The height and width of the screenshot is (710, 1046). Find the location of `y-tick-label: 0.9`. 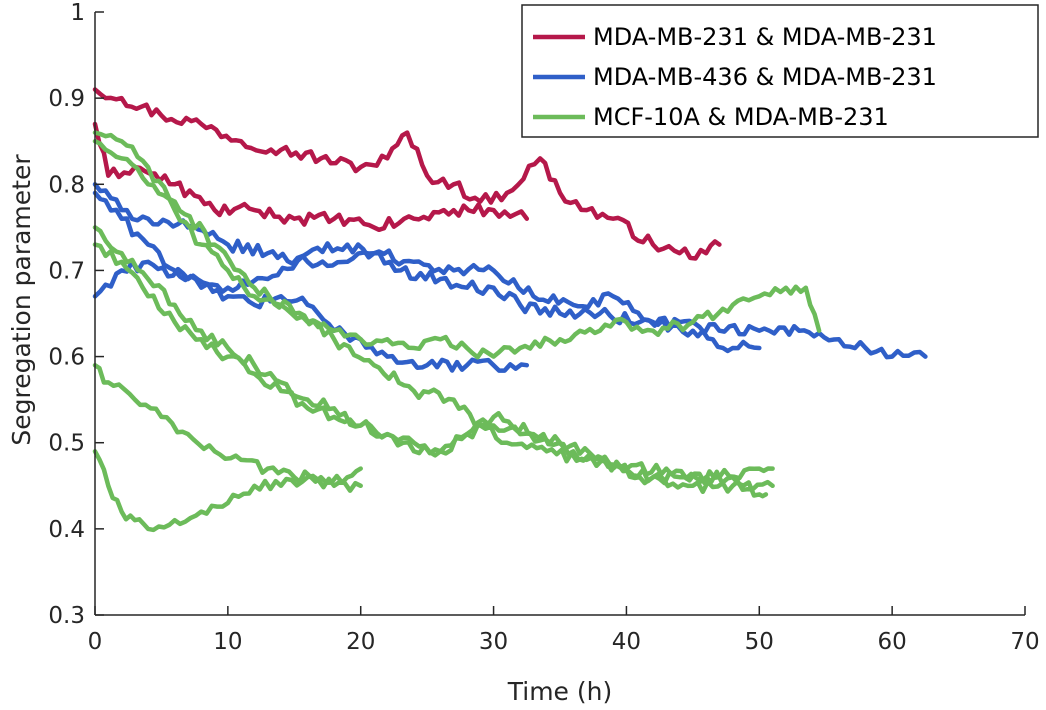

y-tick-label: 0.9 is located at coordinates (66, 99).